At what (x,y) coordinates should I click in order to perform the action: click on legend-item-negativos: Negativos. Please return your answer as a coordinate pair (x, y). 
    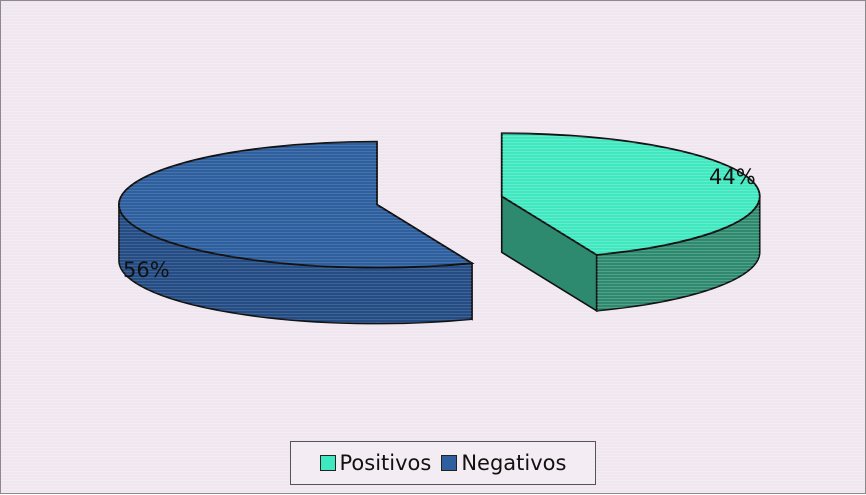
    Looking at the image, I should click on (503, 463).